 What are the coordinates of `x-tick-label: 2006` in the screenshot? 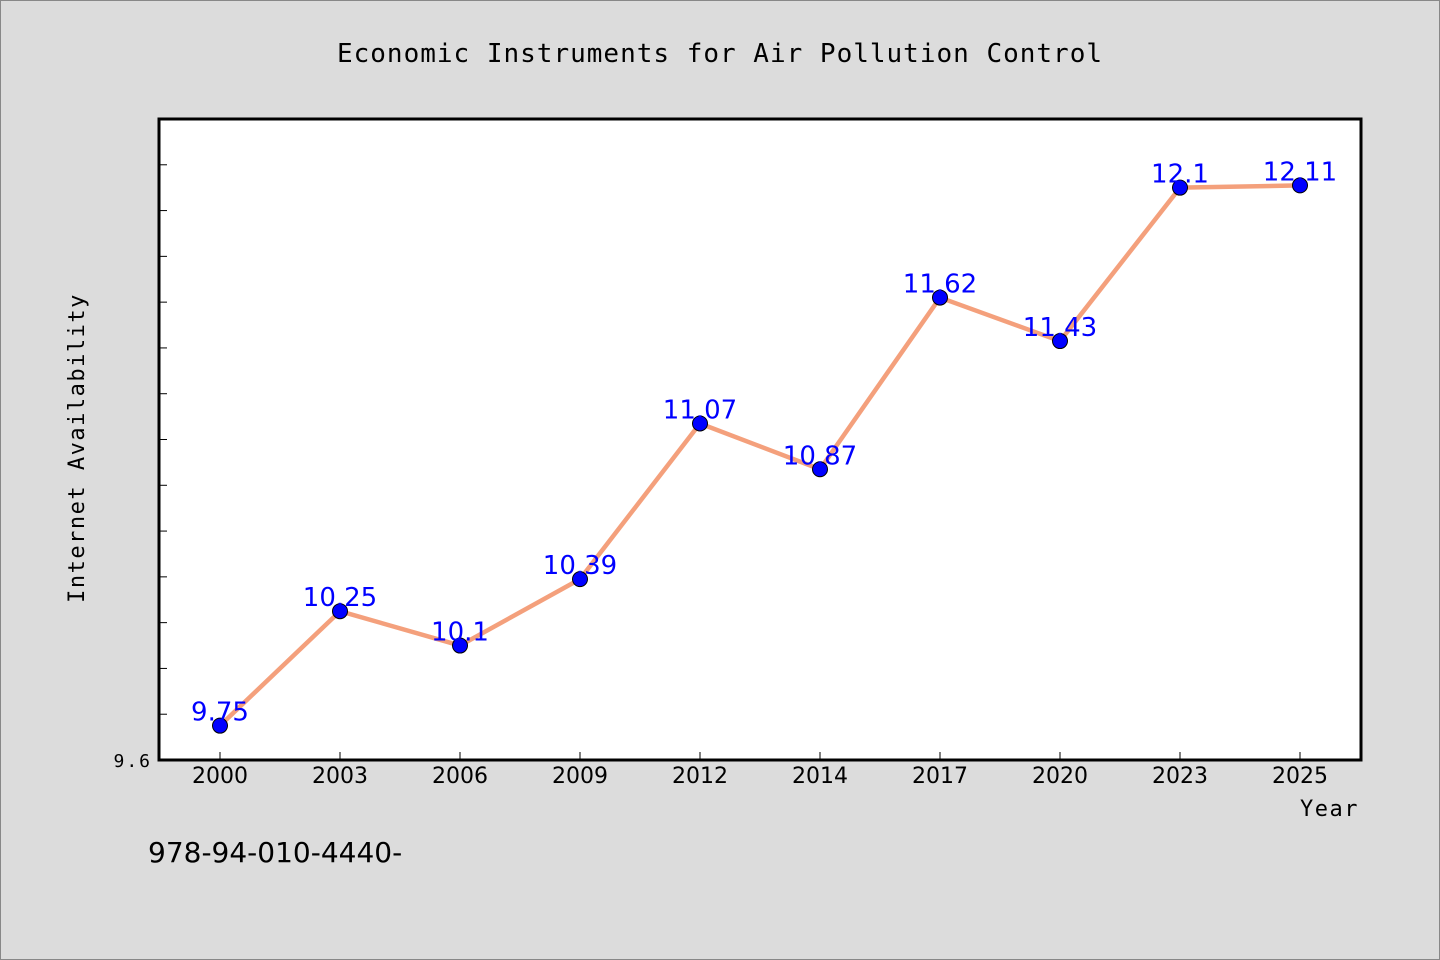 It's located at (460, 776).